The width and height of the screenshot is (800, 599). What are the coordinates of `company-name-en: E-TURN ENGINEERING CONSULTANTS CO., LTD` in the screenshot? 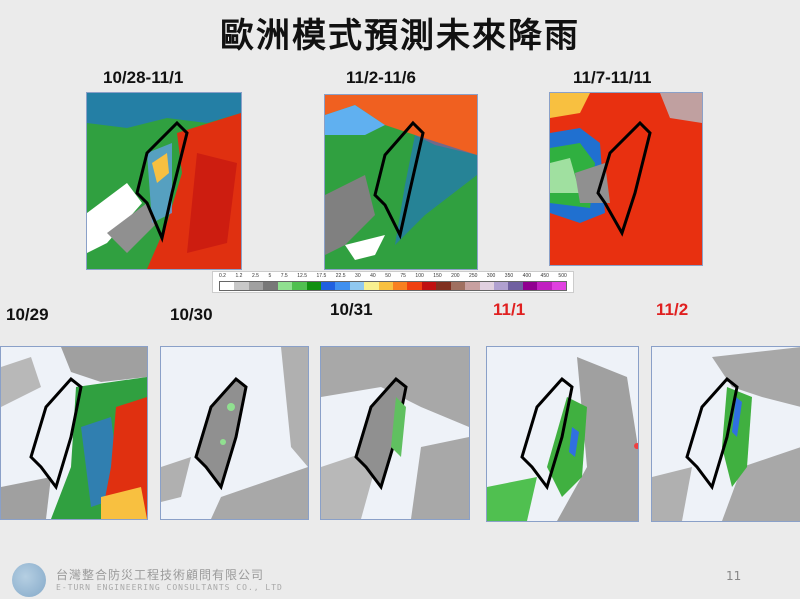 It's located at (169, 587).